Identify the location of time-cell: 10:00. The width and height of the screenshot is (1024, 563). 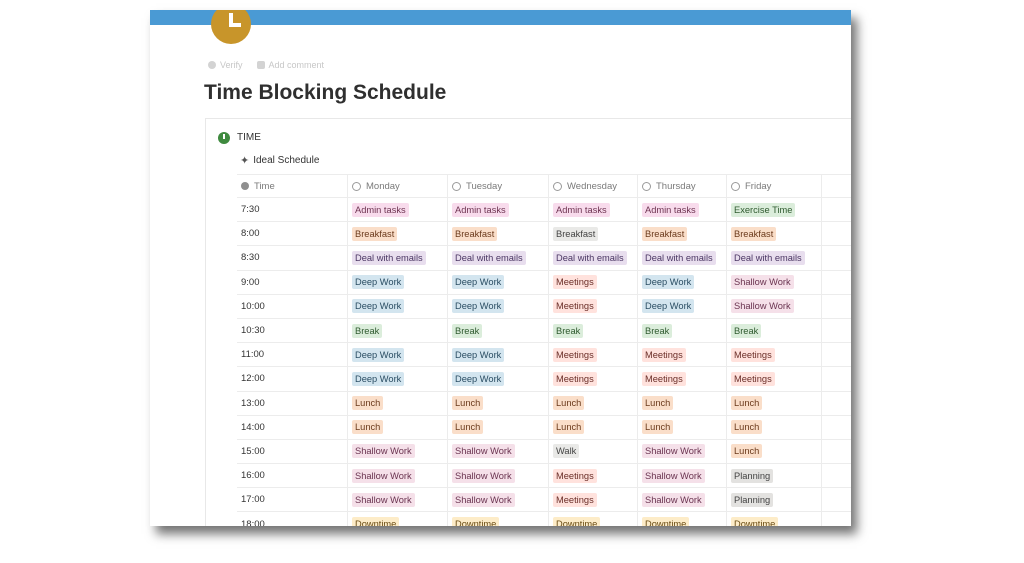
(292, 306).